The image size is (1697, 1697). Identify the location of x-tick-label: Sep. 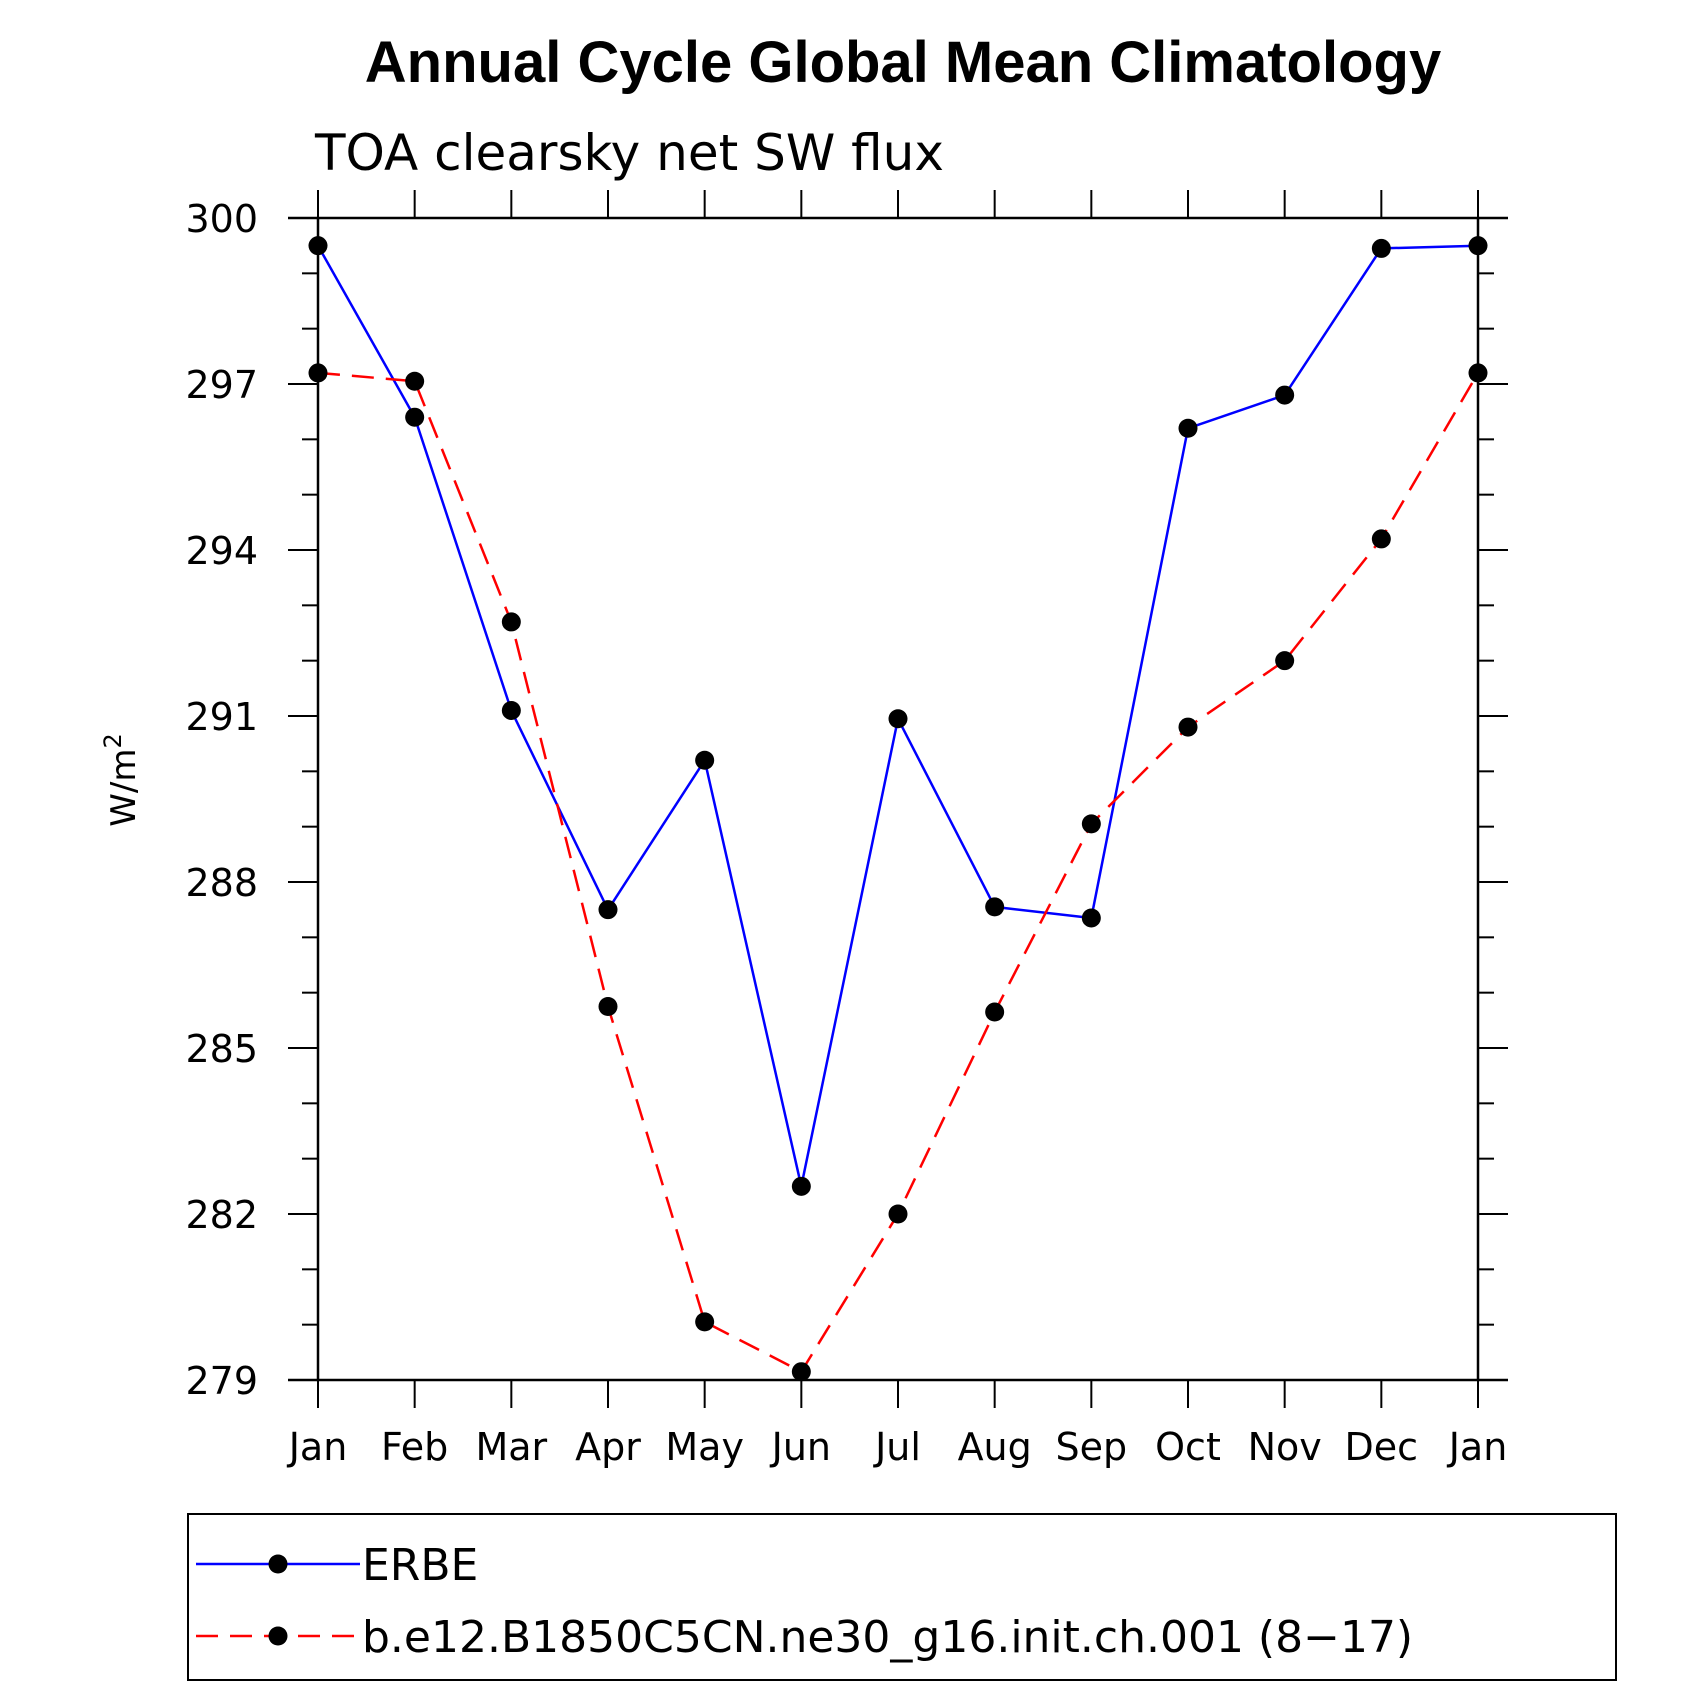
(1092, 1447).